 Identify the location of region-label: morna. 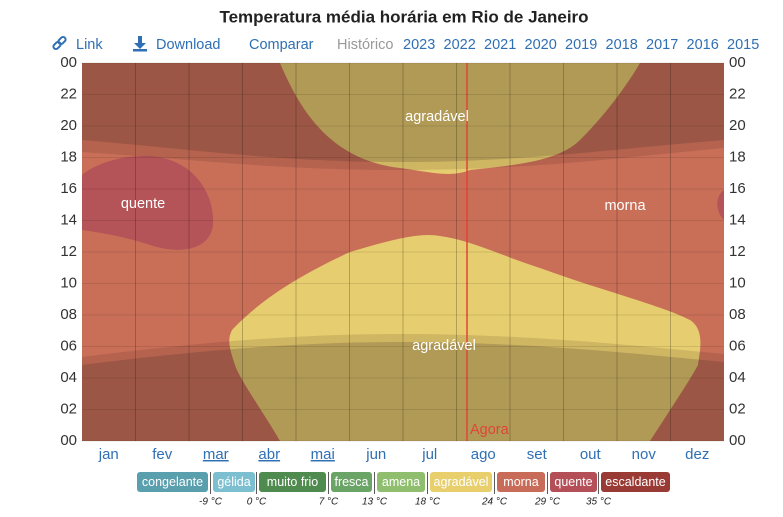
(625, 206).